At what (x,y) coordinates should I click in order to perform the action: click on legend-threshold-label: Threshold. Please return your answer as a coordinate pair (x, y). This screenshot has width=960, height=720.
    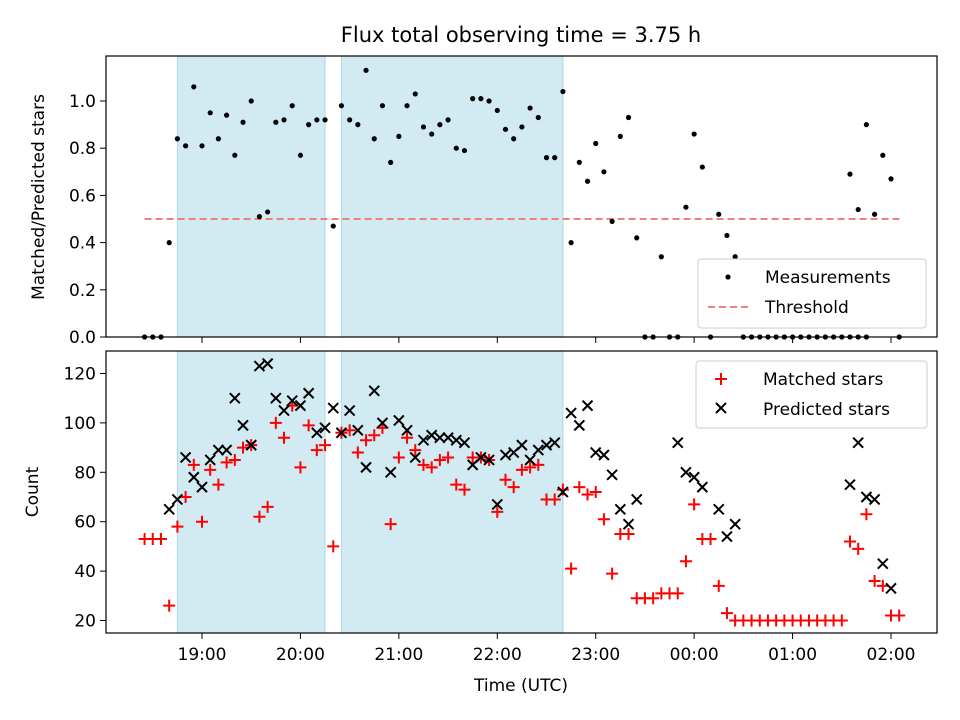
    Looking at the image, I should click on (806, 308).